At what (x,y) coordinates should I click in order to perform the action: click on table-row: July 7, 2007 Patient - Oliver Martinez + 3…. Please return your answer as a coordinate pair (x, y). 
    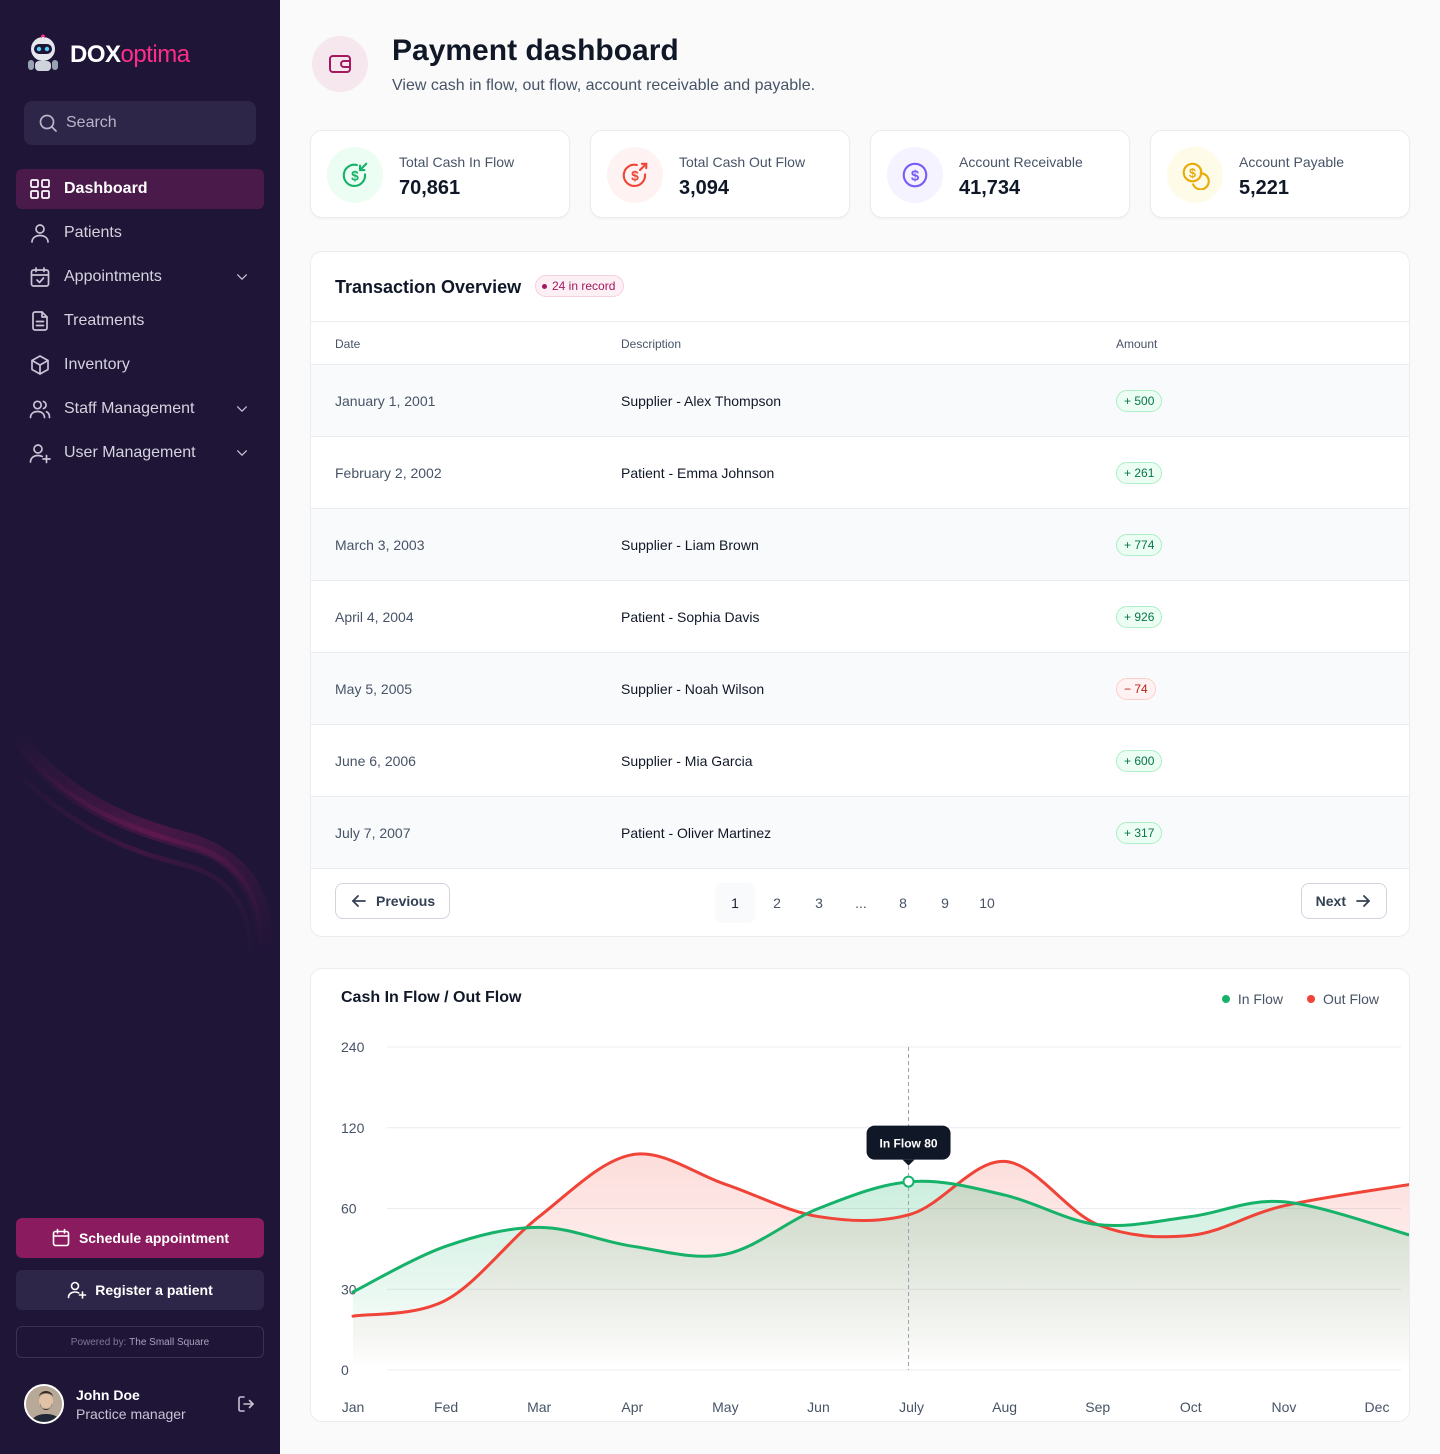
    Looking at the image, I should click on (860, 833).